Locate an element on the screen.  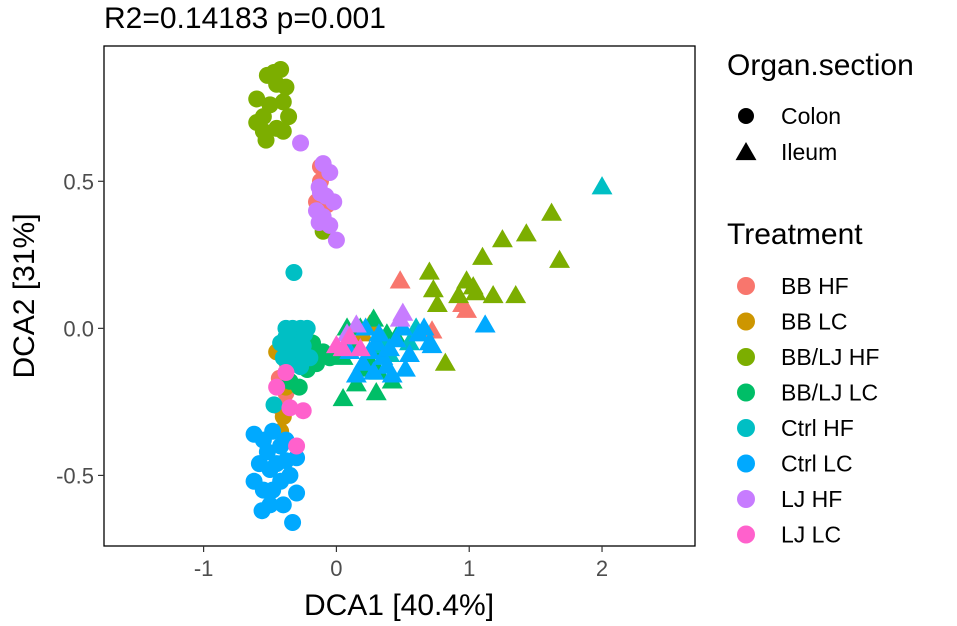
x-tick-label: -1 is located at coordinates (204, 568).